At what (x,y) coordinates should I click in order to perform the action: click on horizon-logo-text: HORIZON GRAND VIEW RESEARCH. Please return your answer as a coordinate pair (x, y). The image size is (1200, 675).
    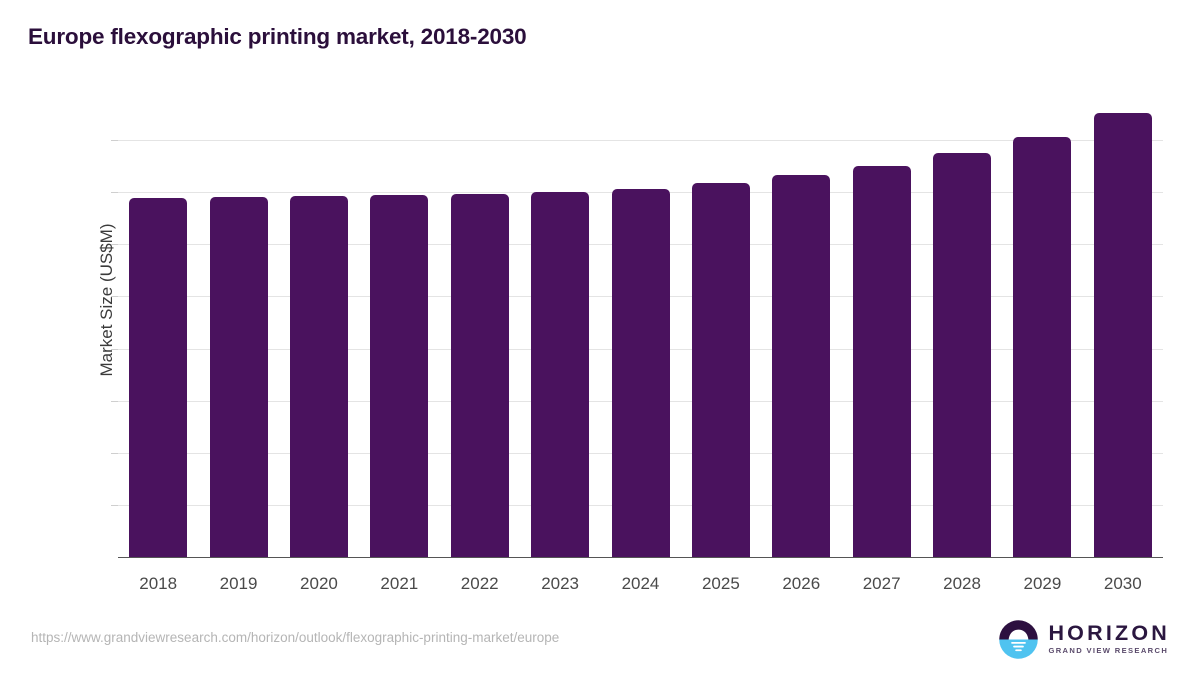
    Looking at the image, I should click on (1109, 638).